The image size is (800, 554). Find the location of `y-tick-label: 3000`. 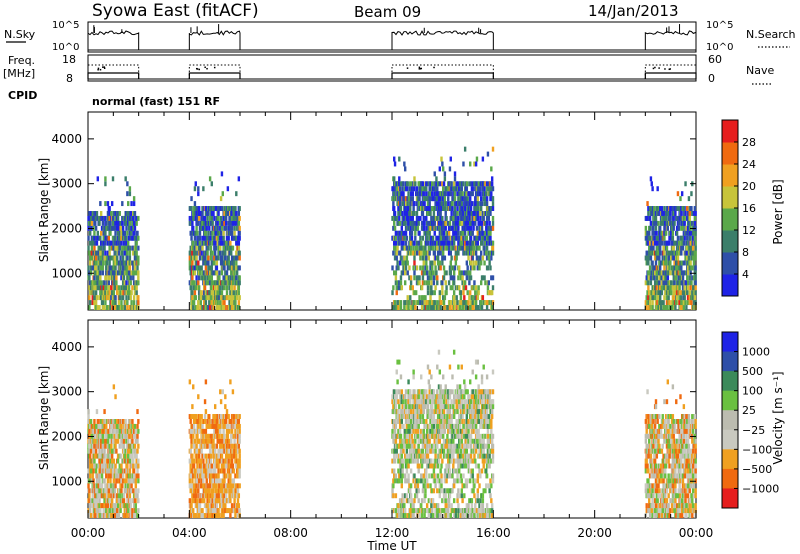

y-tick-label: 3000 is located at coordinates (66, 184).